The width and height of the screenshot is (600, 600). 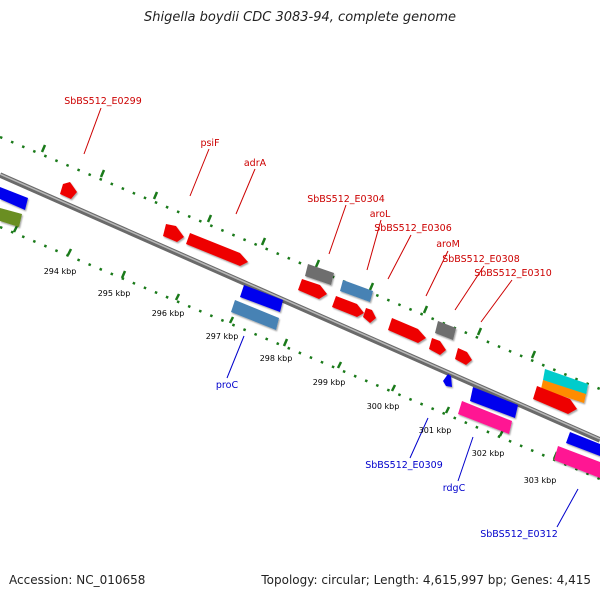 What do you see at coordinates (60, 271) in the screenshot?
I see `kbp-label: 294 kbp` at bounding box center [60, 271].